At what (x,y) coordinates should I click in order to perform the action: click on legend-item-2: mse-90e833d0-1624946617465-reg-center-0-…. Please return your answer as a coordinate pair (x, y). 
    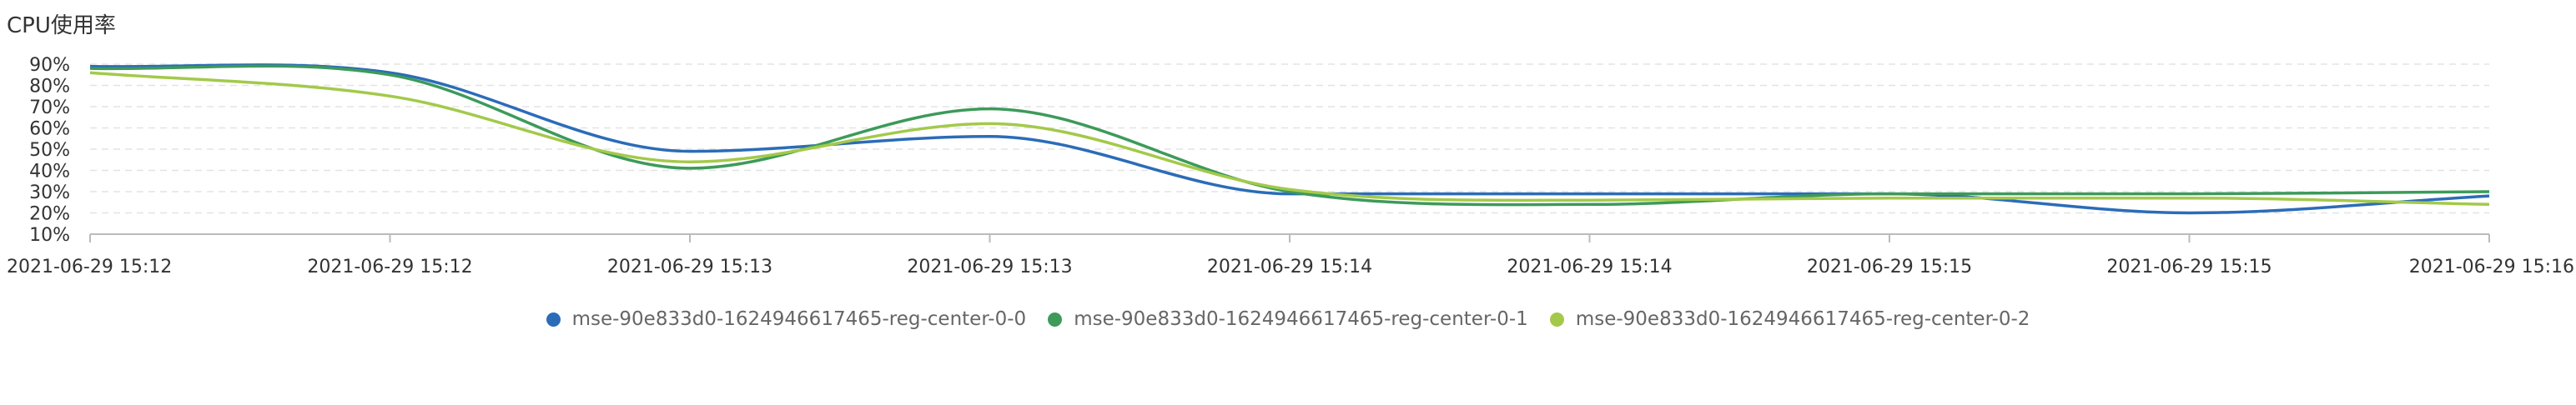
    Looking at the image, I should click on (1789, 319).